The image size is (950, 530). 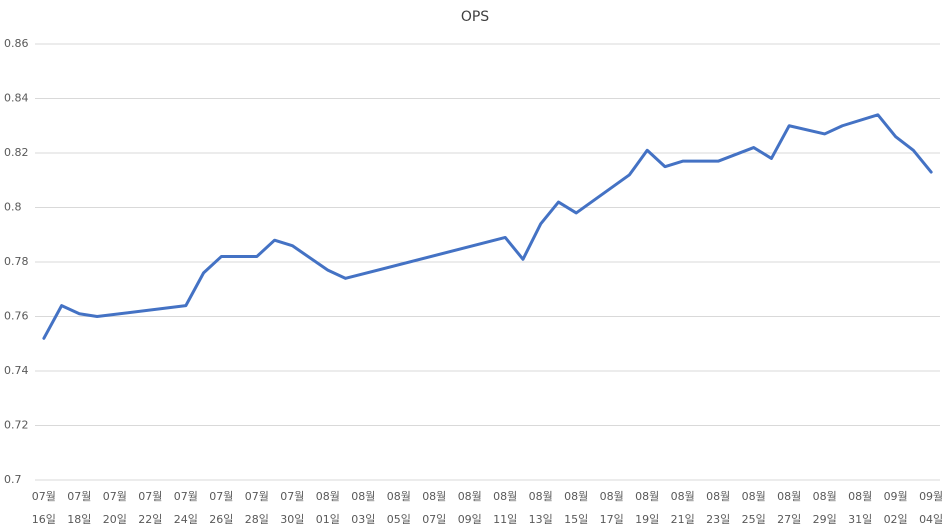 What do you see at coordinates (16, 425) in the screenshot?
I see `y-tick-label: 0.72` at bounding box center [16, 425].